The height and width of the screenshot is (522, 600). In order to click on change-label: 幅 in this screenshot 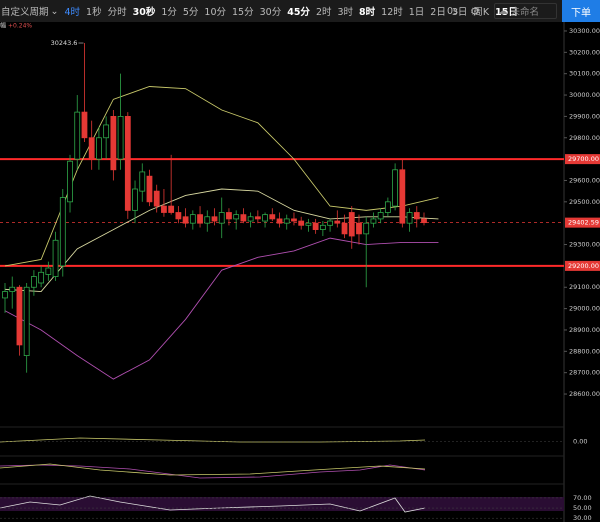, I will do `click(3, 26)`.